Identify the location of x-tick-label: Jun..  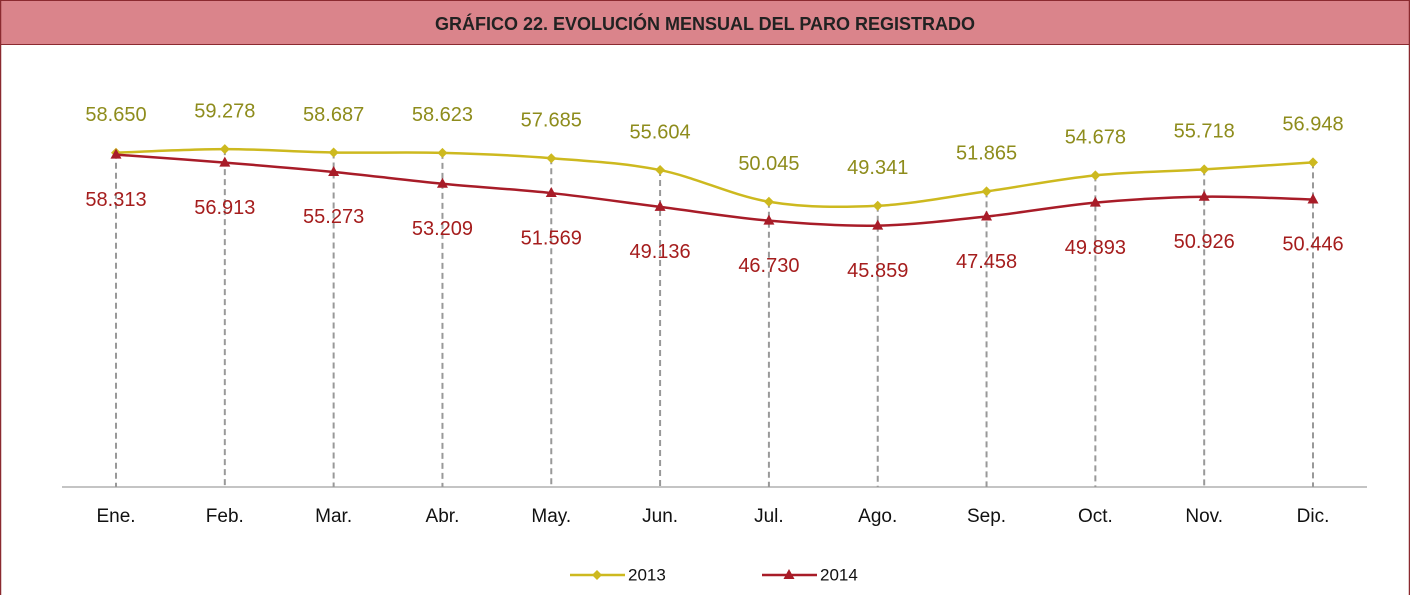
(660, 516).